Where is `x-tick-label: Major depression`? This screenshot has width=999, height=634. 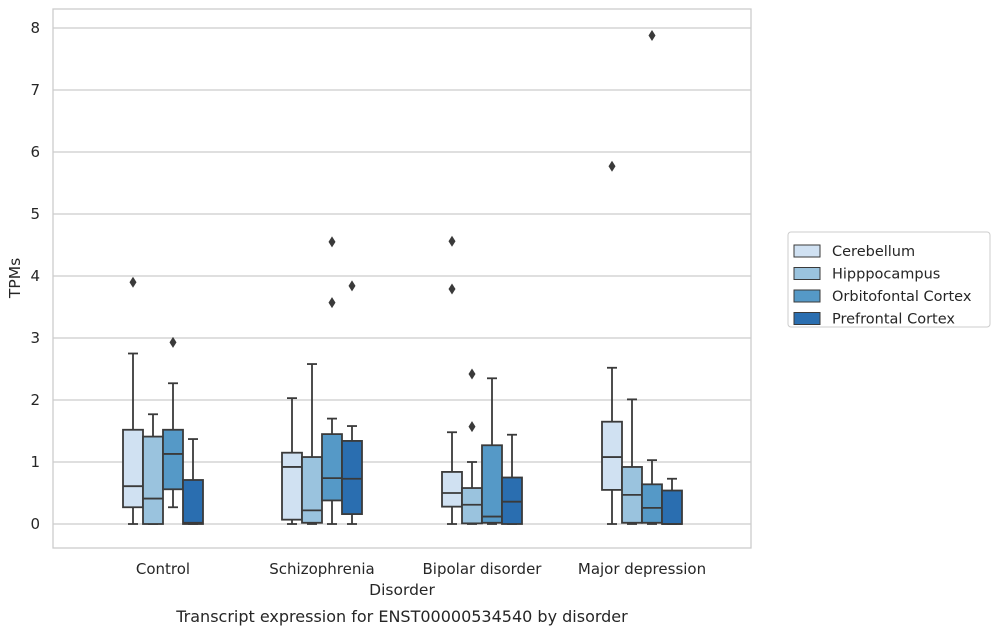
x-tick-label: Major depression is located at coordinates (642, 569).